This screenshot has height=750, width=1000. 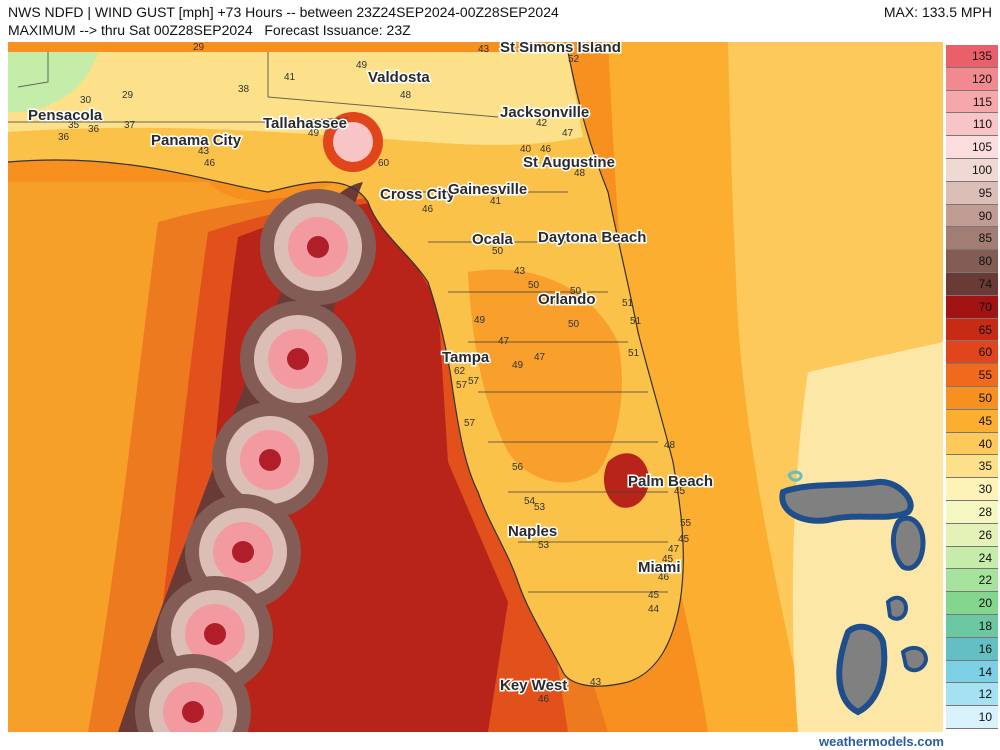 What do you see at coordinates (654, 609) in the screenshot?
I see `station-value: 44` at bounding box center [654, 609].